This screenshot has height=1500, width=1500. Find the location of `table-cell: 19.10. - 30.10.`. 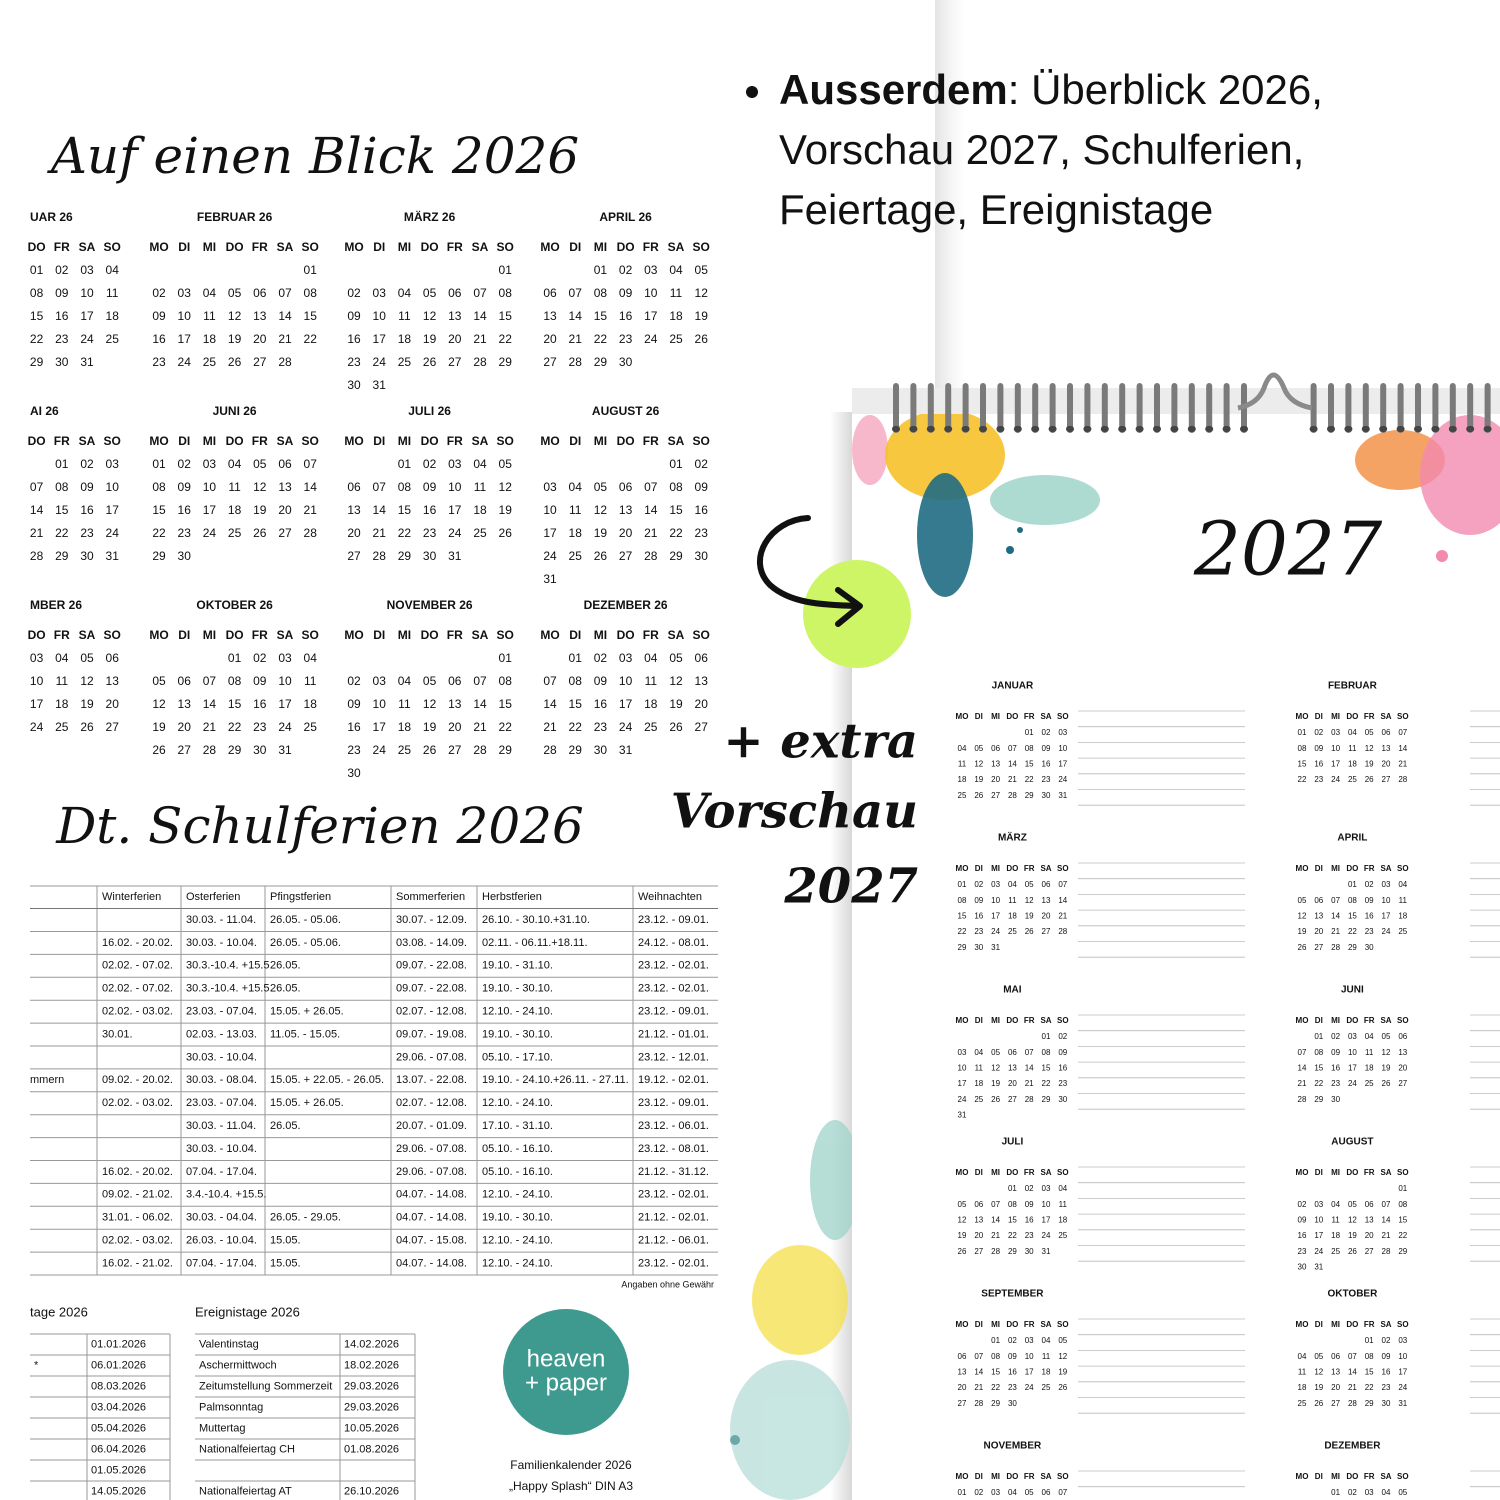

table-cell: 19.10. - 30.10. is located at coordinates (517, 1034).